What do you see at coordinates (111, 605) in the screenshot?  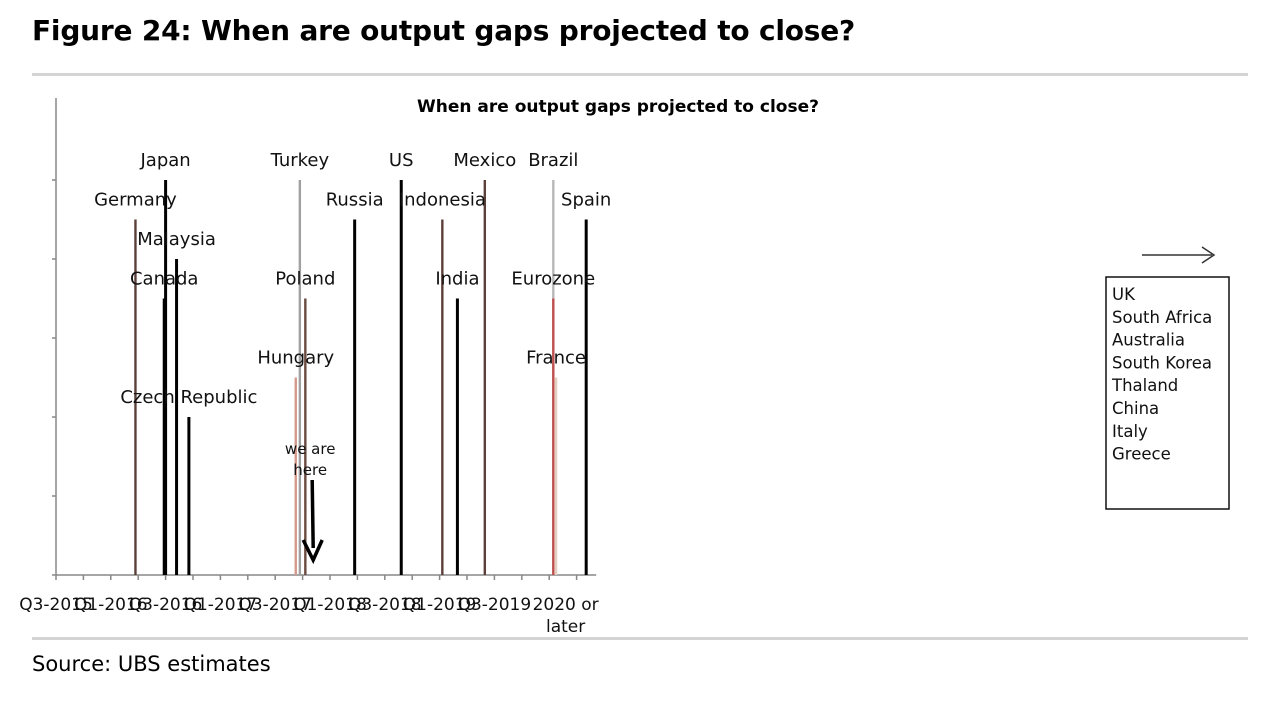 I see `x-tick-label: Q1-2016` at bounding box center [111, 605].